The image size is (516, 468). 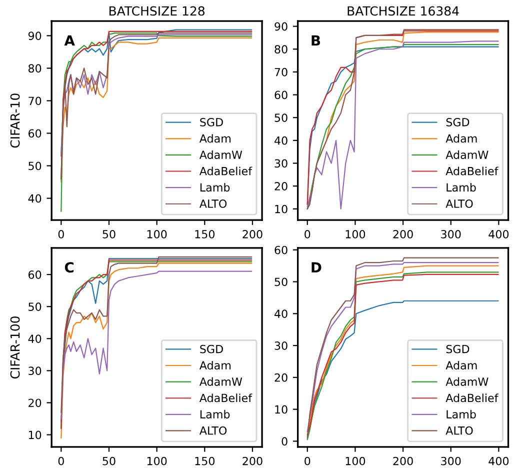 I want to click on chart-title: BATCHSIZE 128, so click(x=157, y=11).